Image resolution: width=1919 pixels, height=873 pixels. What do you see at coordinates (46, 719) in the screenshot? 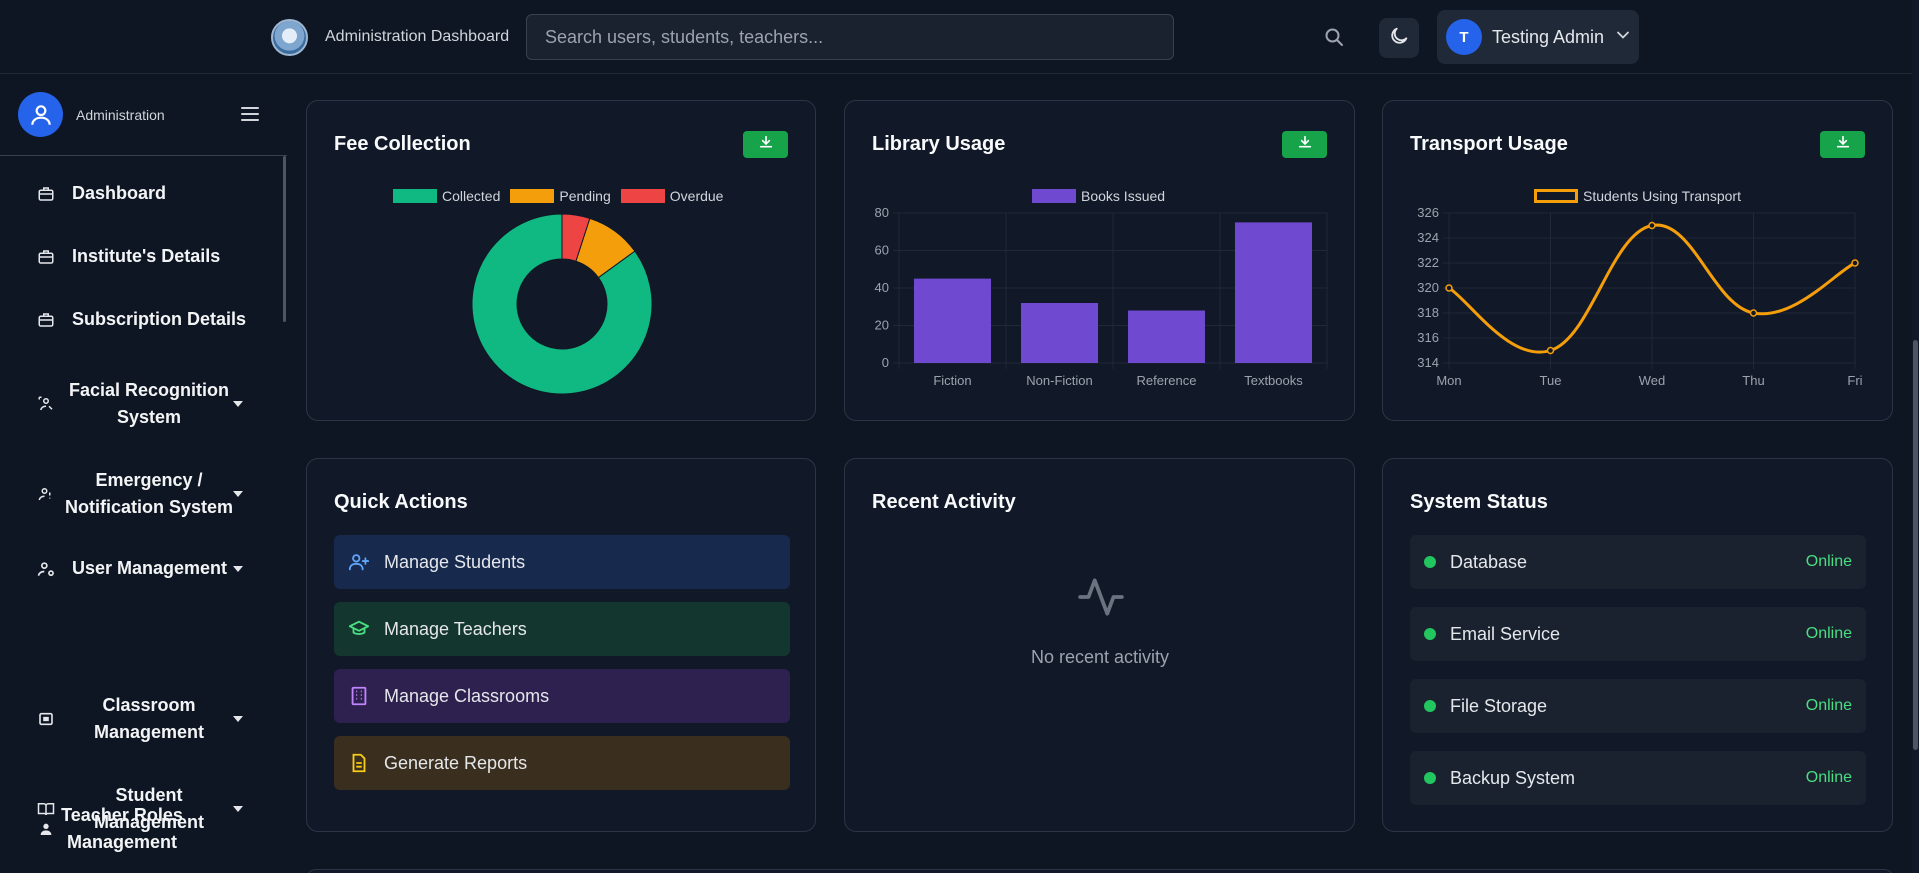
I see `board-icon` at bounding box center [46, 719].